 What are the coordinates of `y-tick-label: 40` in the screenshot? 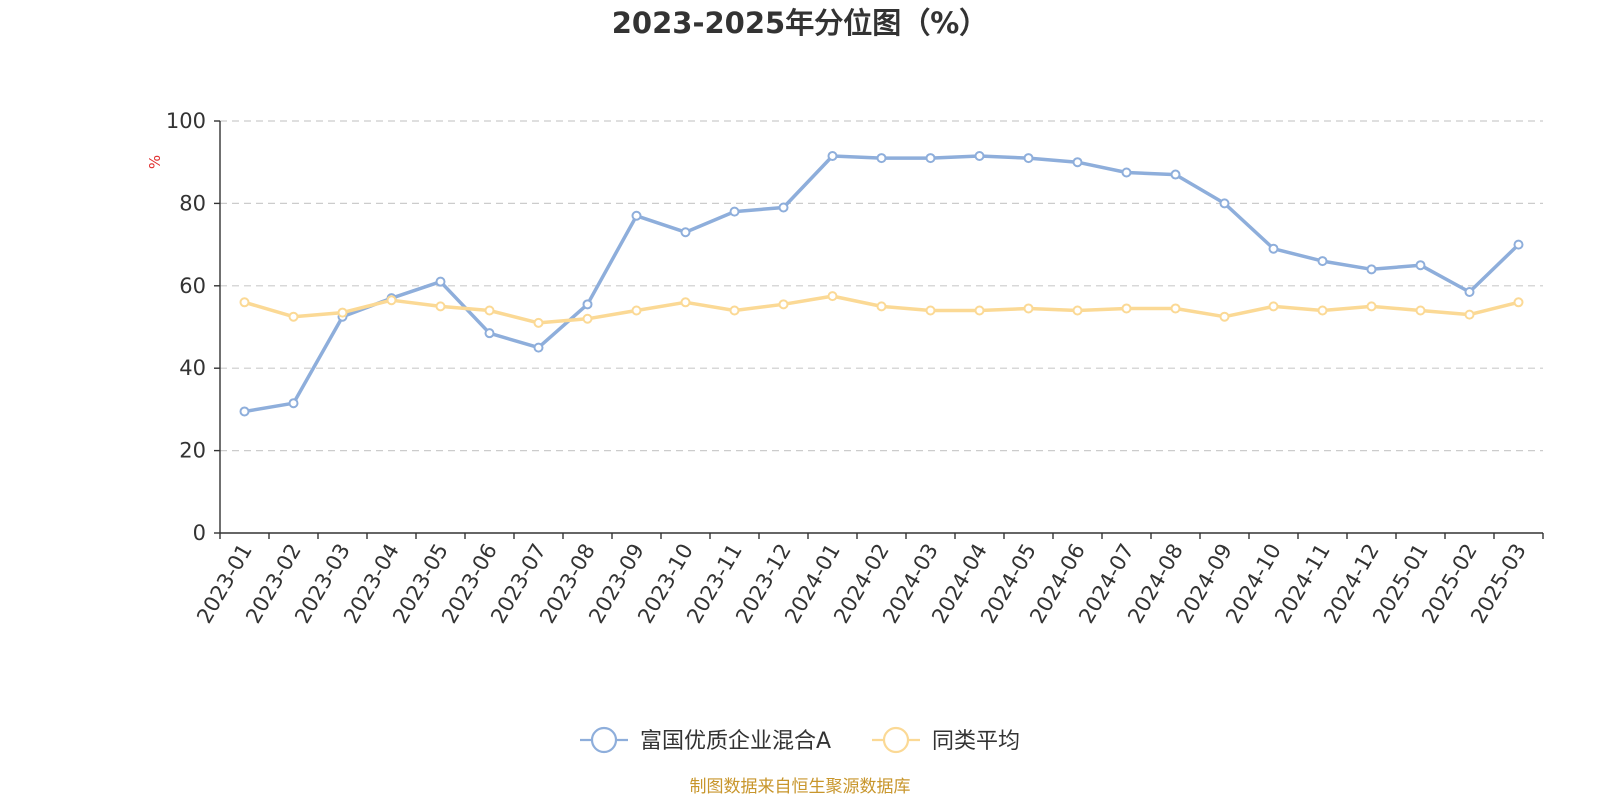 It's located at (192, 368).